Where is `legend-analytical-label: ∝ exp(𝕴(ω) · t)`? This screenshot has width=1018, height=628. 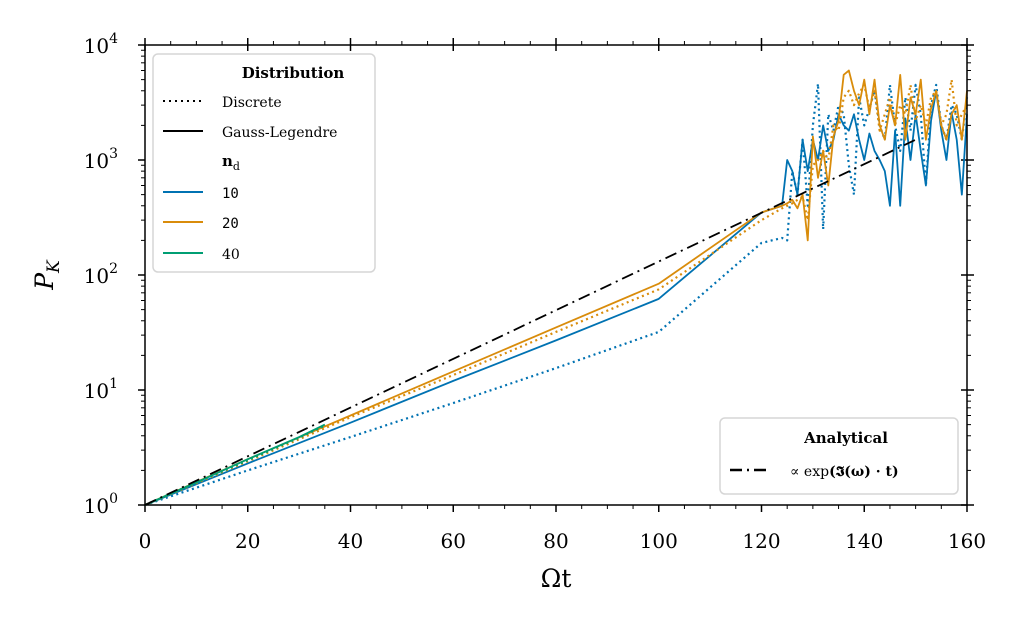 legend-analytical-label: ∝ exp(𝕴(ω) · t) is located at coordinates (844, 472).